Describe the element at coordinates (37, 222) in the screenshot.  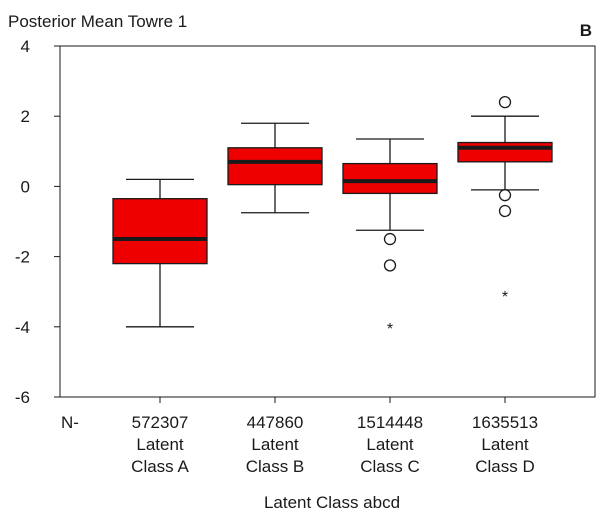
I see `y-axis: 4 2 0 -2 -4 -6` at that location.